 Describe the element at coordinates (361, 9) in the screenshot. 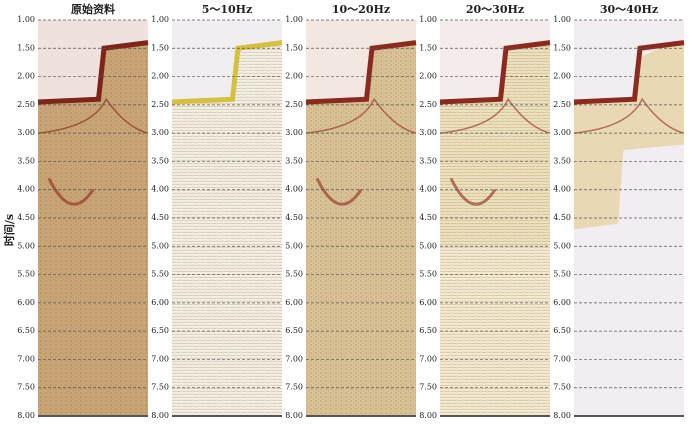

I see `panel-title: 10～20Hz` at that location.